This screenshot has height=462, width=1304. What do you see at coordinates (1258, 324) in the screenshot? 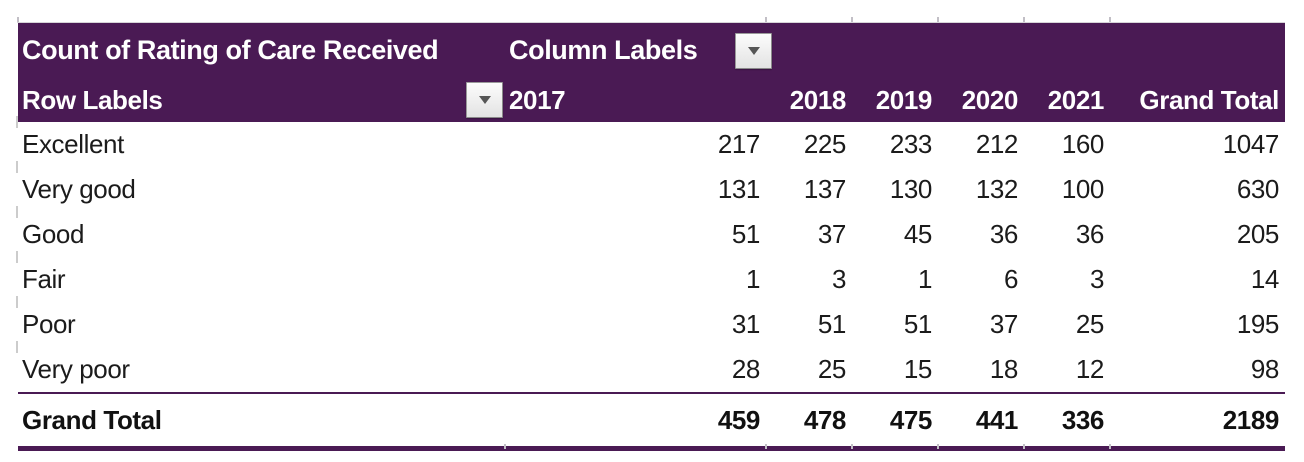
I see `data-cell: 195` at bounding box center [1258, 324].